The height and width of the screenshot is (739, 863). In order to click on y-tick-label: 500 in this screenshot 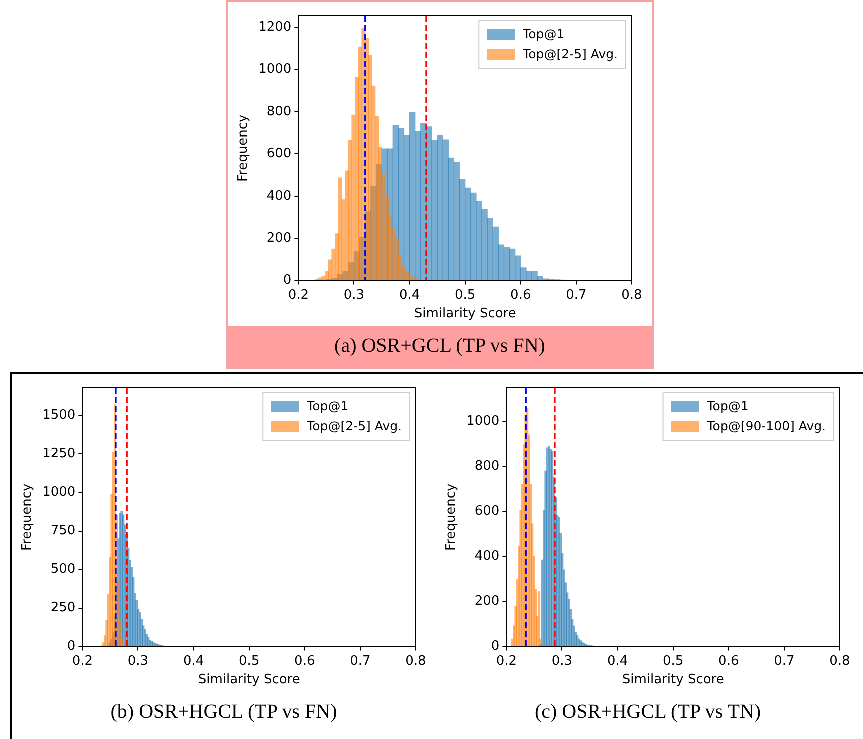, I will do `click(63, 570)`.